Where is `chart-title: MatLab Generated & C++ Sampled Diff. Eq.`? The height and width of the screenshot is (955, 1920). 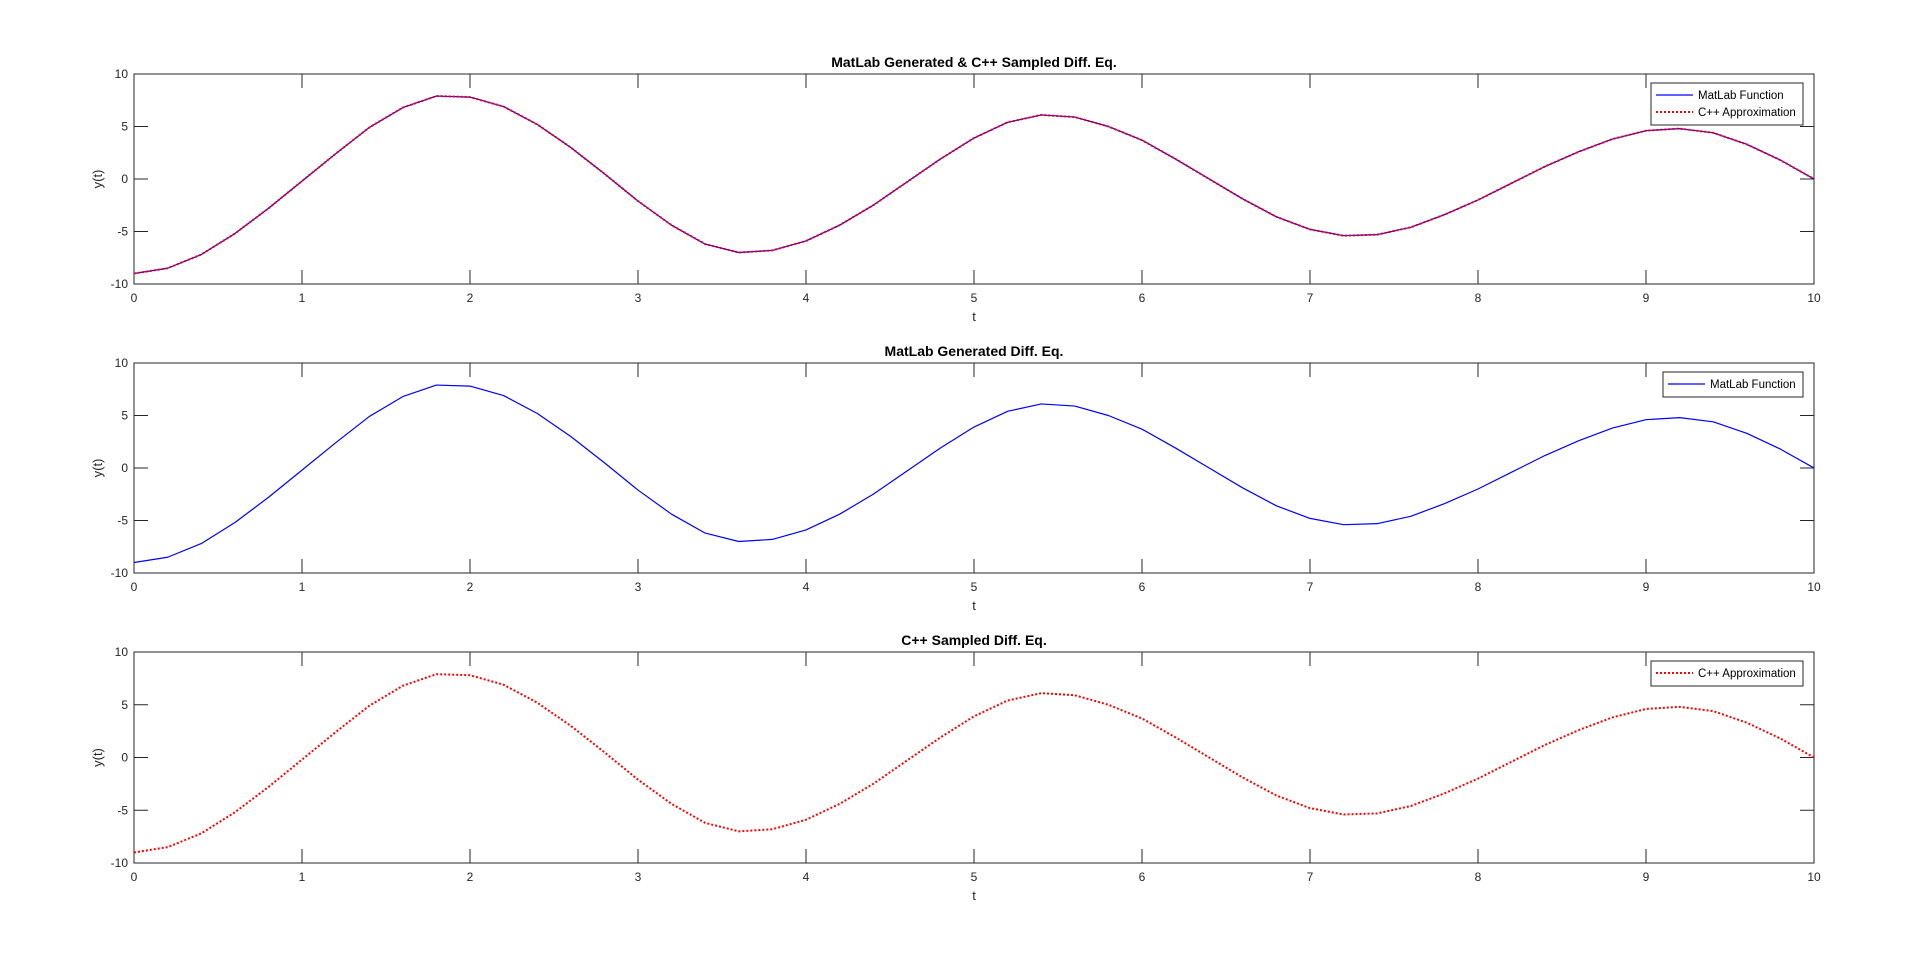 chart-title: MatLab Generated & C++ Sampled Diff. Eq. is located at coordinates (974, 62).